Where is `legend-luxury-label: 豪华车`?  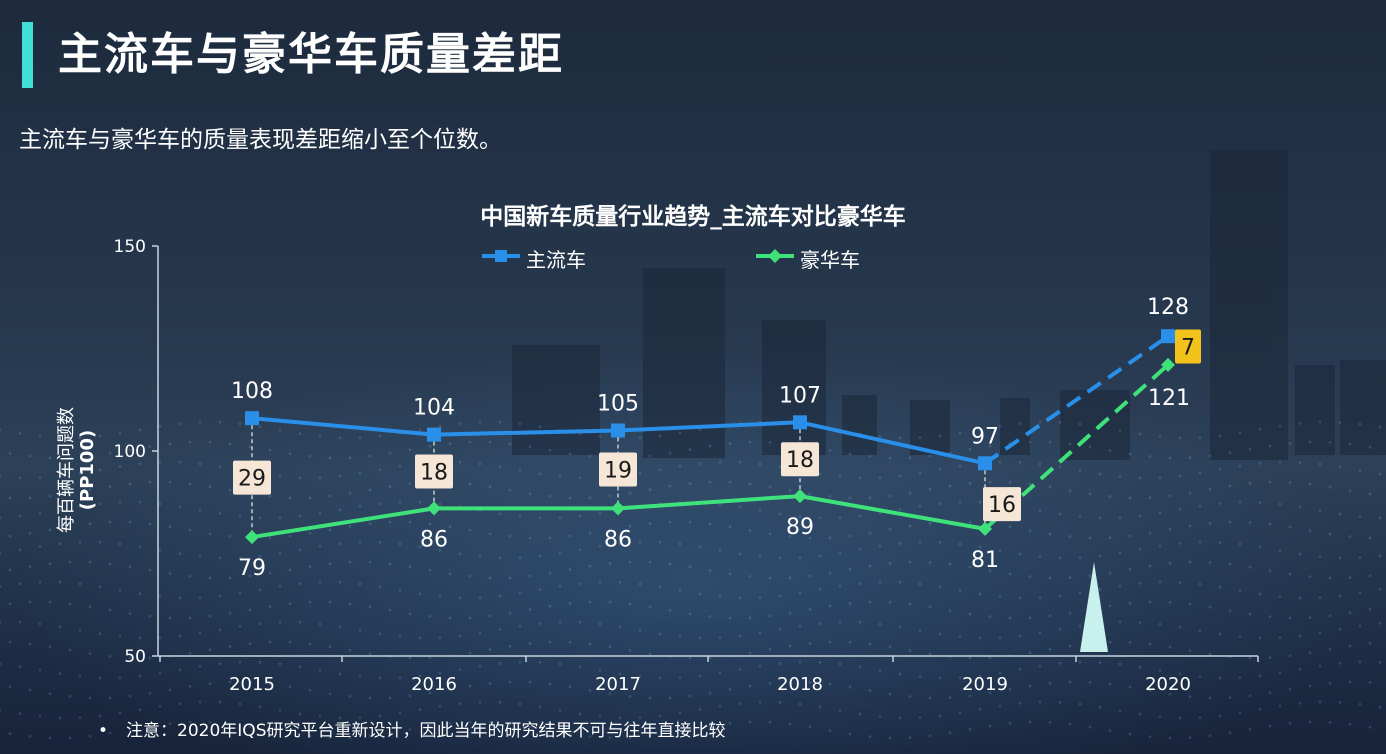 legend-luxury-label: 豪华车 is located at coordinates (830, 260).